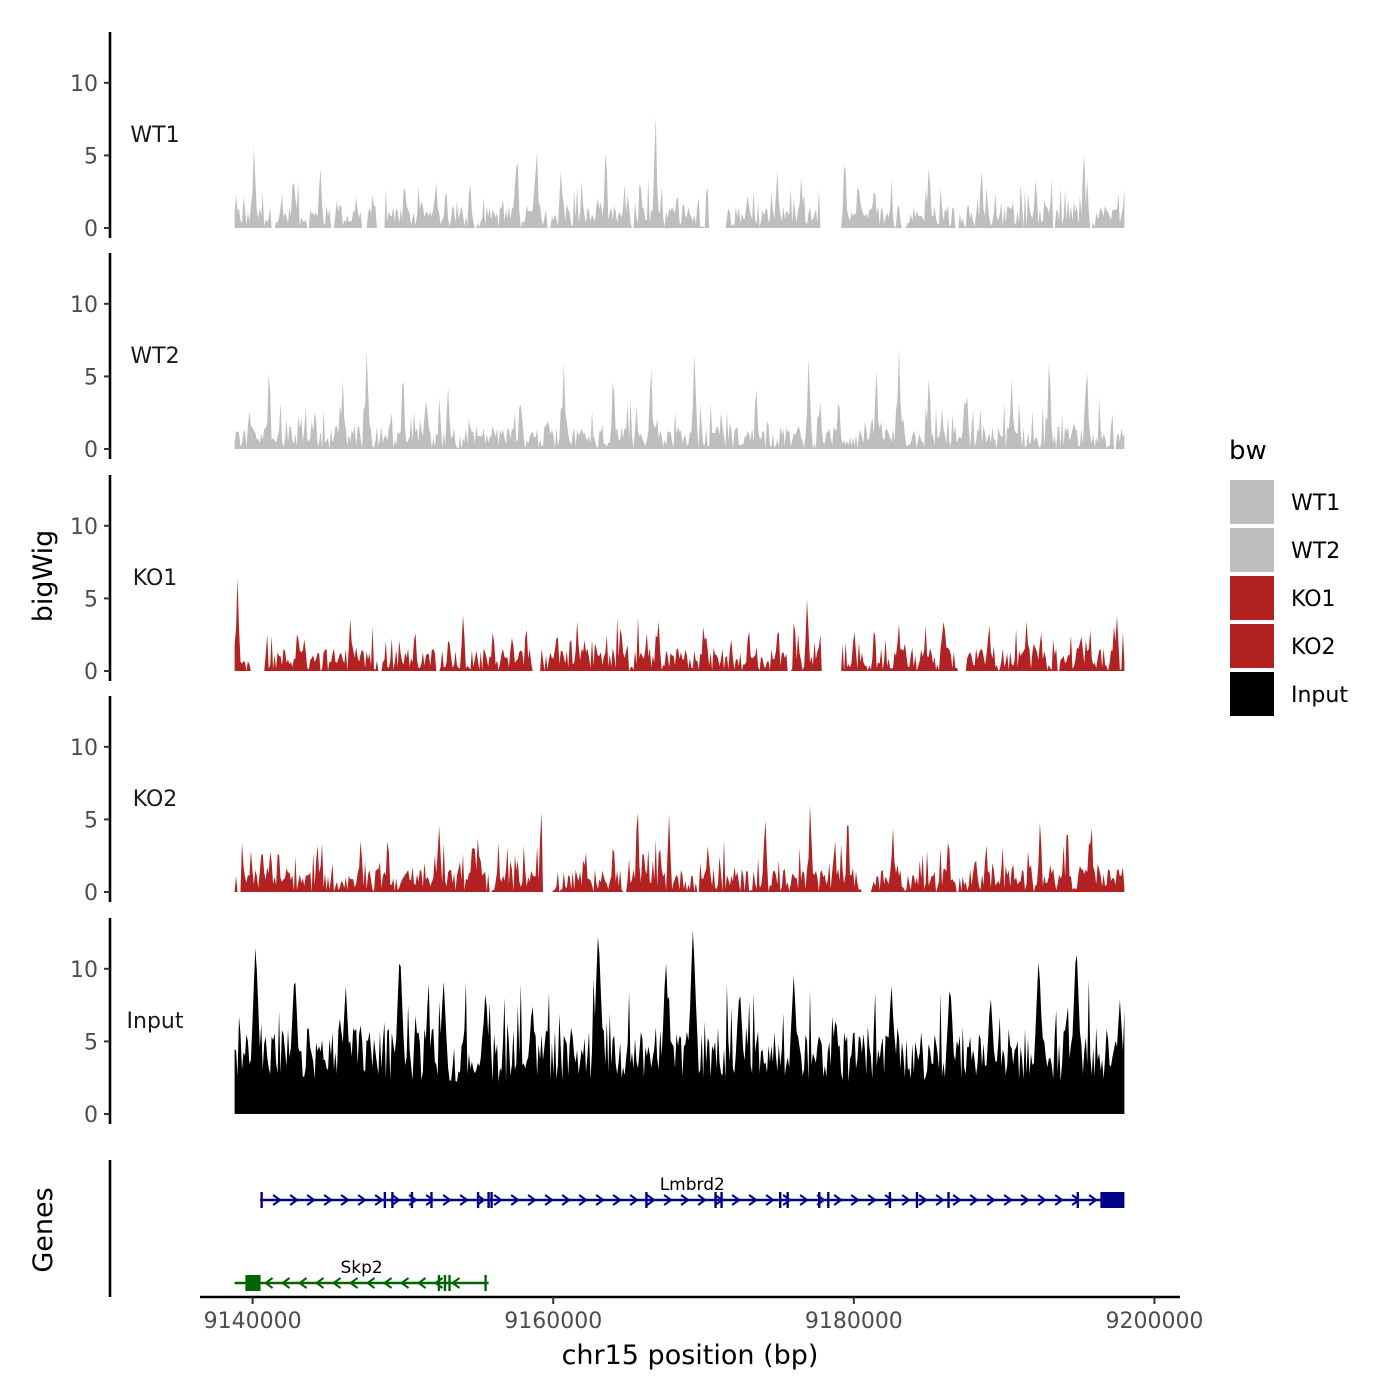 The image size is (1400, 1400). I want to click on legend-label: KO2, so click(1313, 647).